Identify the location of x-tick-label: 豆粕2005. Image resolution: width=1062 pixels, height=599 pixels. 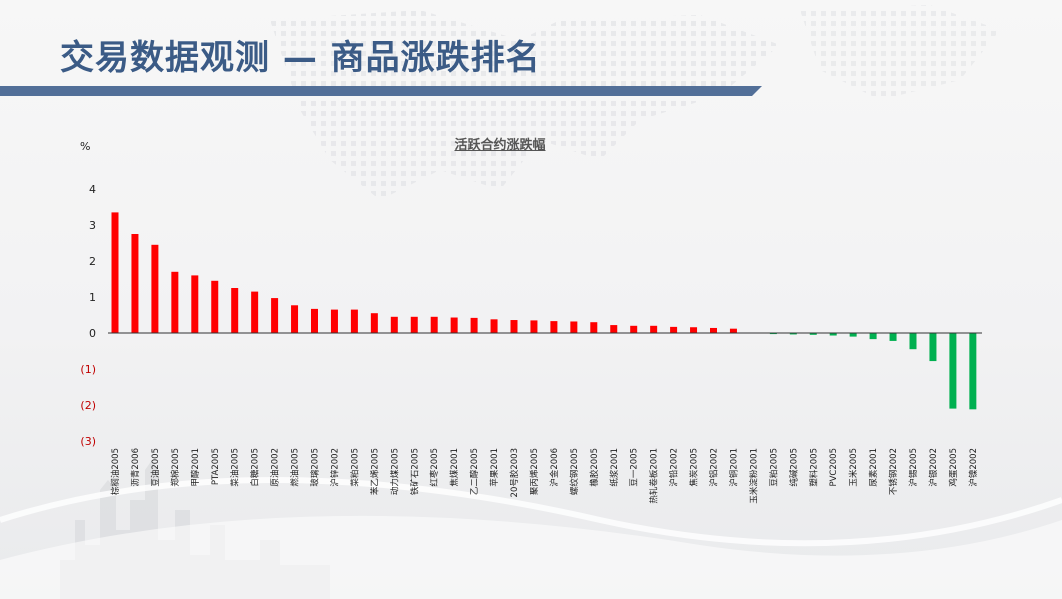
(773, 467).